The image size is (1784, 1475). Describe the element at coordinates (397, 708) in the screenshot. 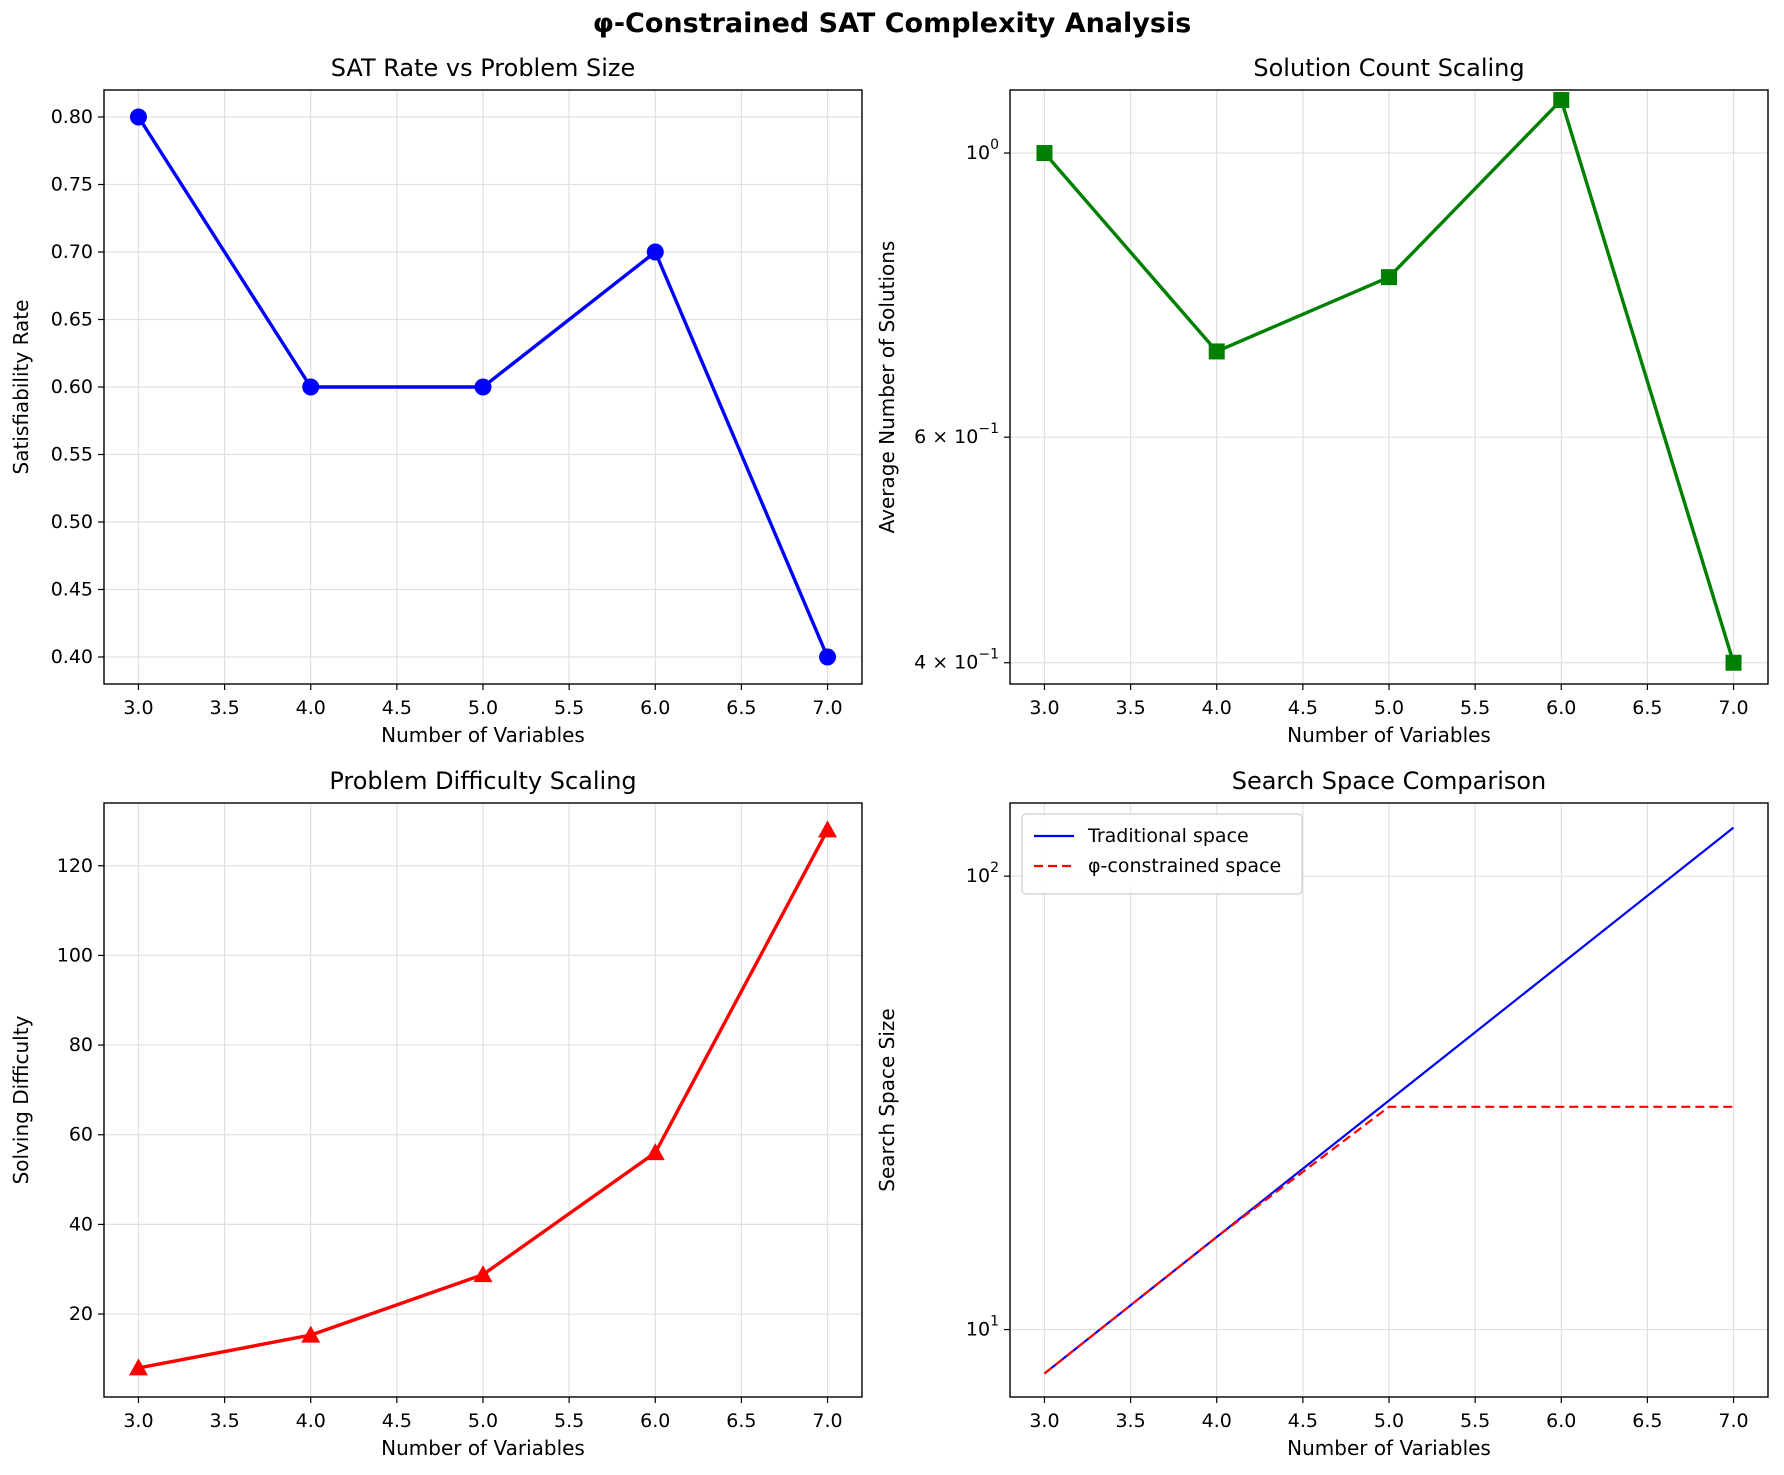

I see `x-tick-label: 4.5` at that location.